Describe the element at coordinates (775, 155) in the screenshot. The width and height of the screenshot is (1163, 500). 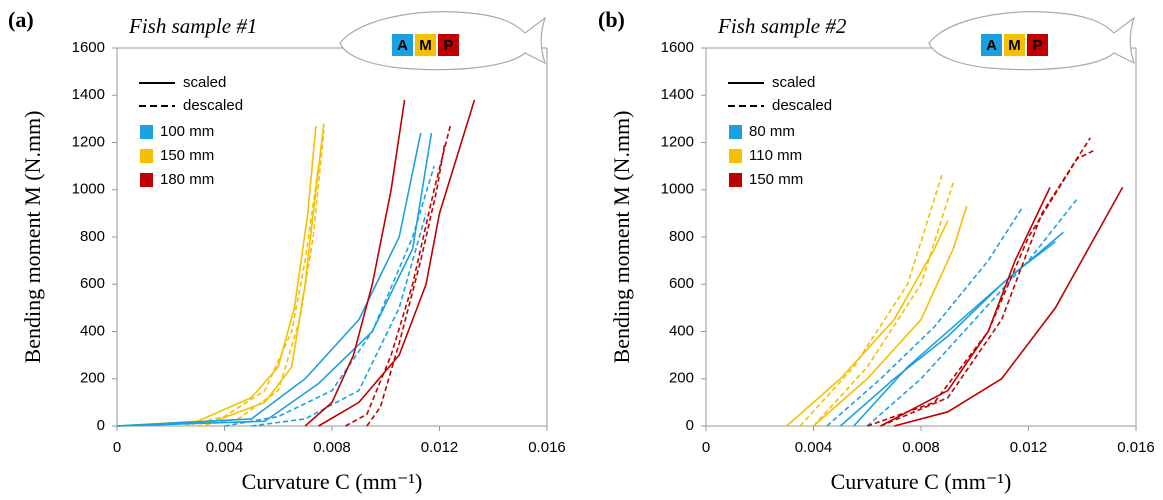
I see `legend-label: 110 mm` at that location.